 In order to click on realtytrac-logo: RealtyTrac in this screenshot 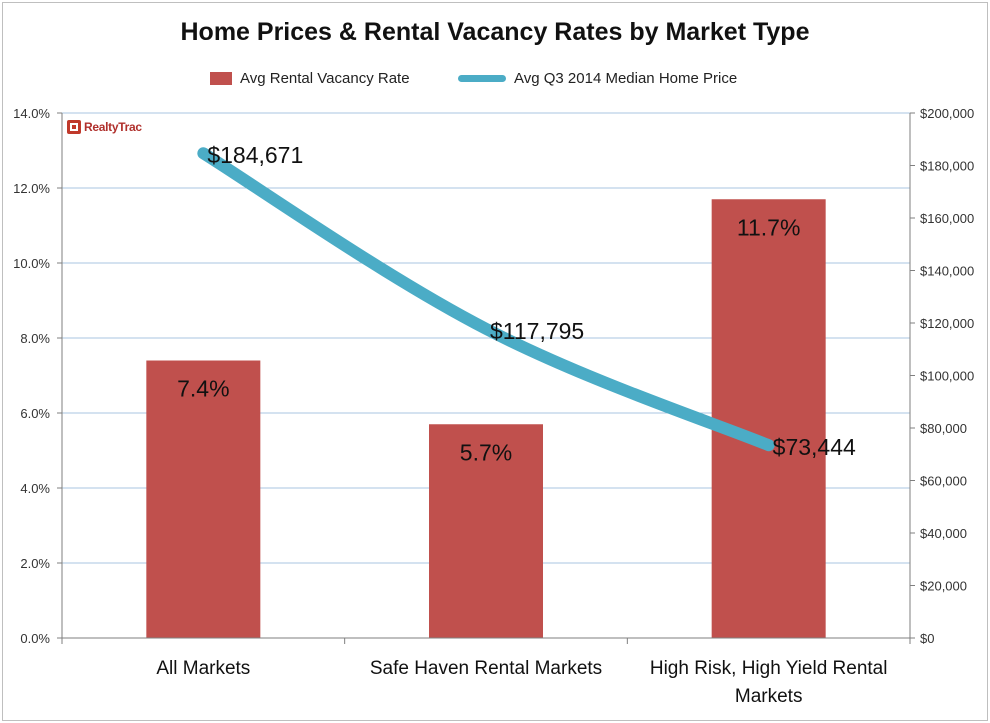, I will do `click(104, 127)`.